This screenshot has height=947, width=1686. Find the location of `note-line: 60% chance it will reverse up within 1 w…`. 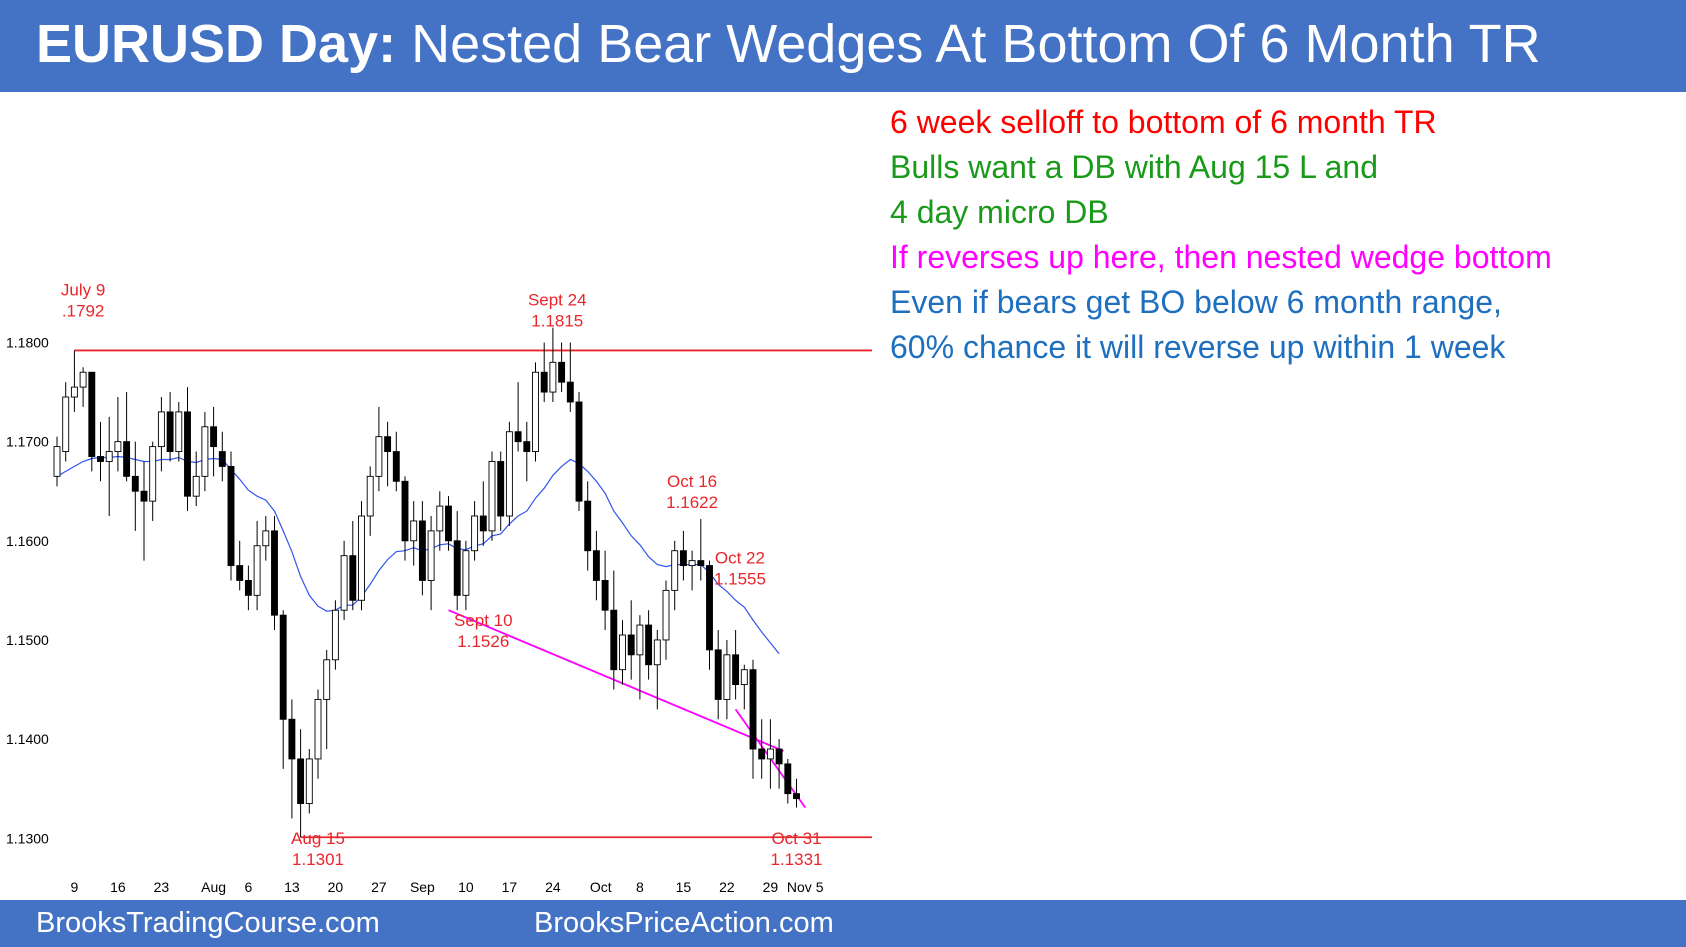

note-line: 60% chance it will reverse up within 1 w… is located at coordinates (1198, 347).